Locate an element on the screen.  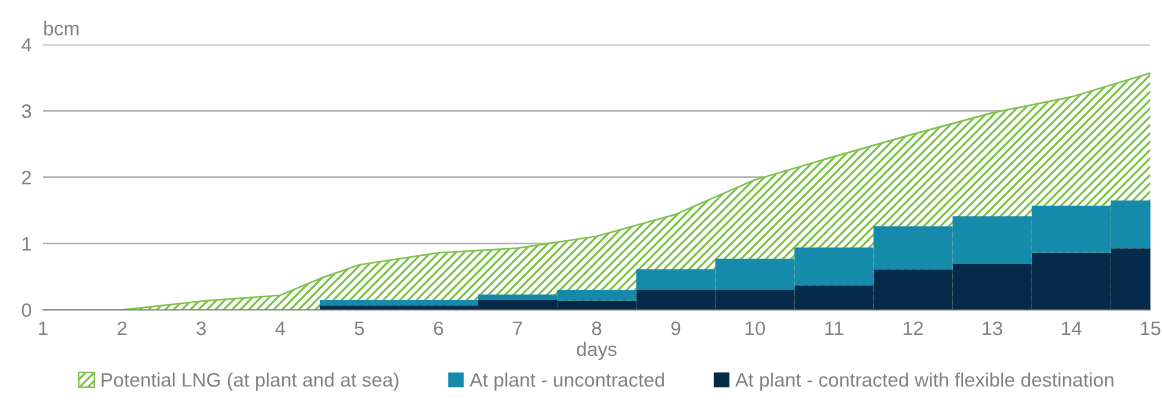
x-tick-label: 4 is located at coordinates (280, 328).